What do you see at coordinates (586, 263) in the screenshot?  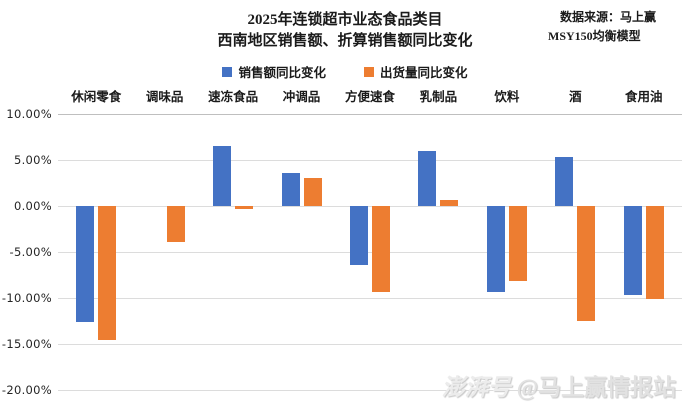 I see `bar-出货量同比变化-酒` at bounding box center [586, 263].